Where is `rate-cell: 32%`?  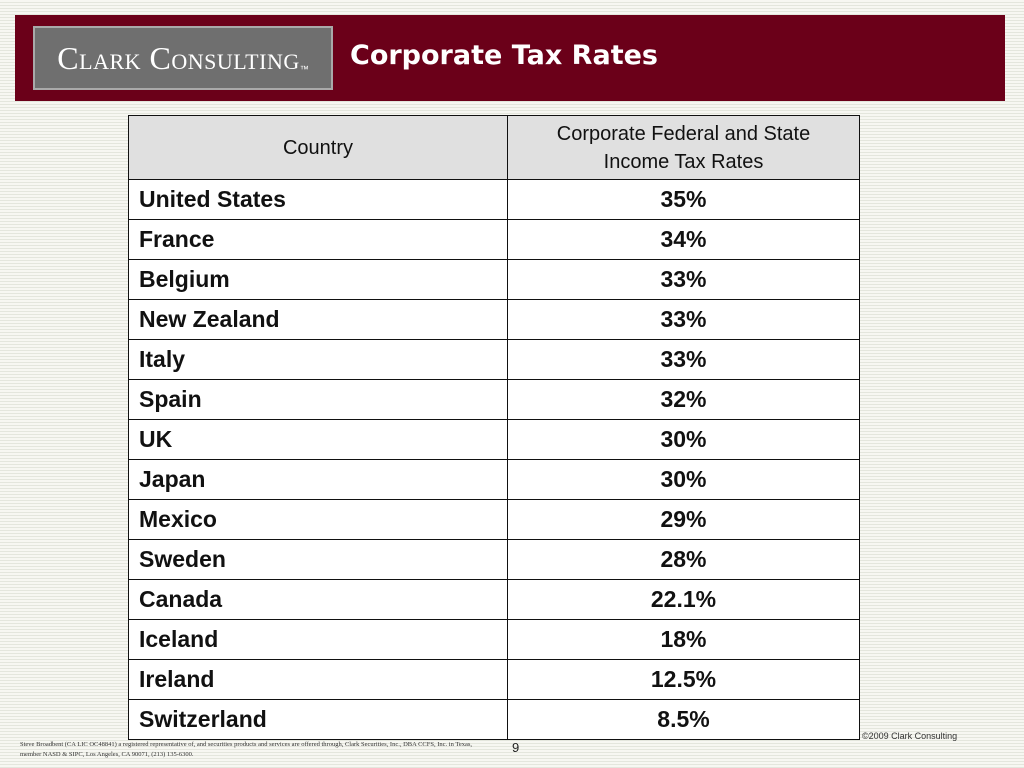
rate-cell: 32% is located at coordinates (683, 399).